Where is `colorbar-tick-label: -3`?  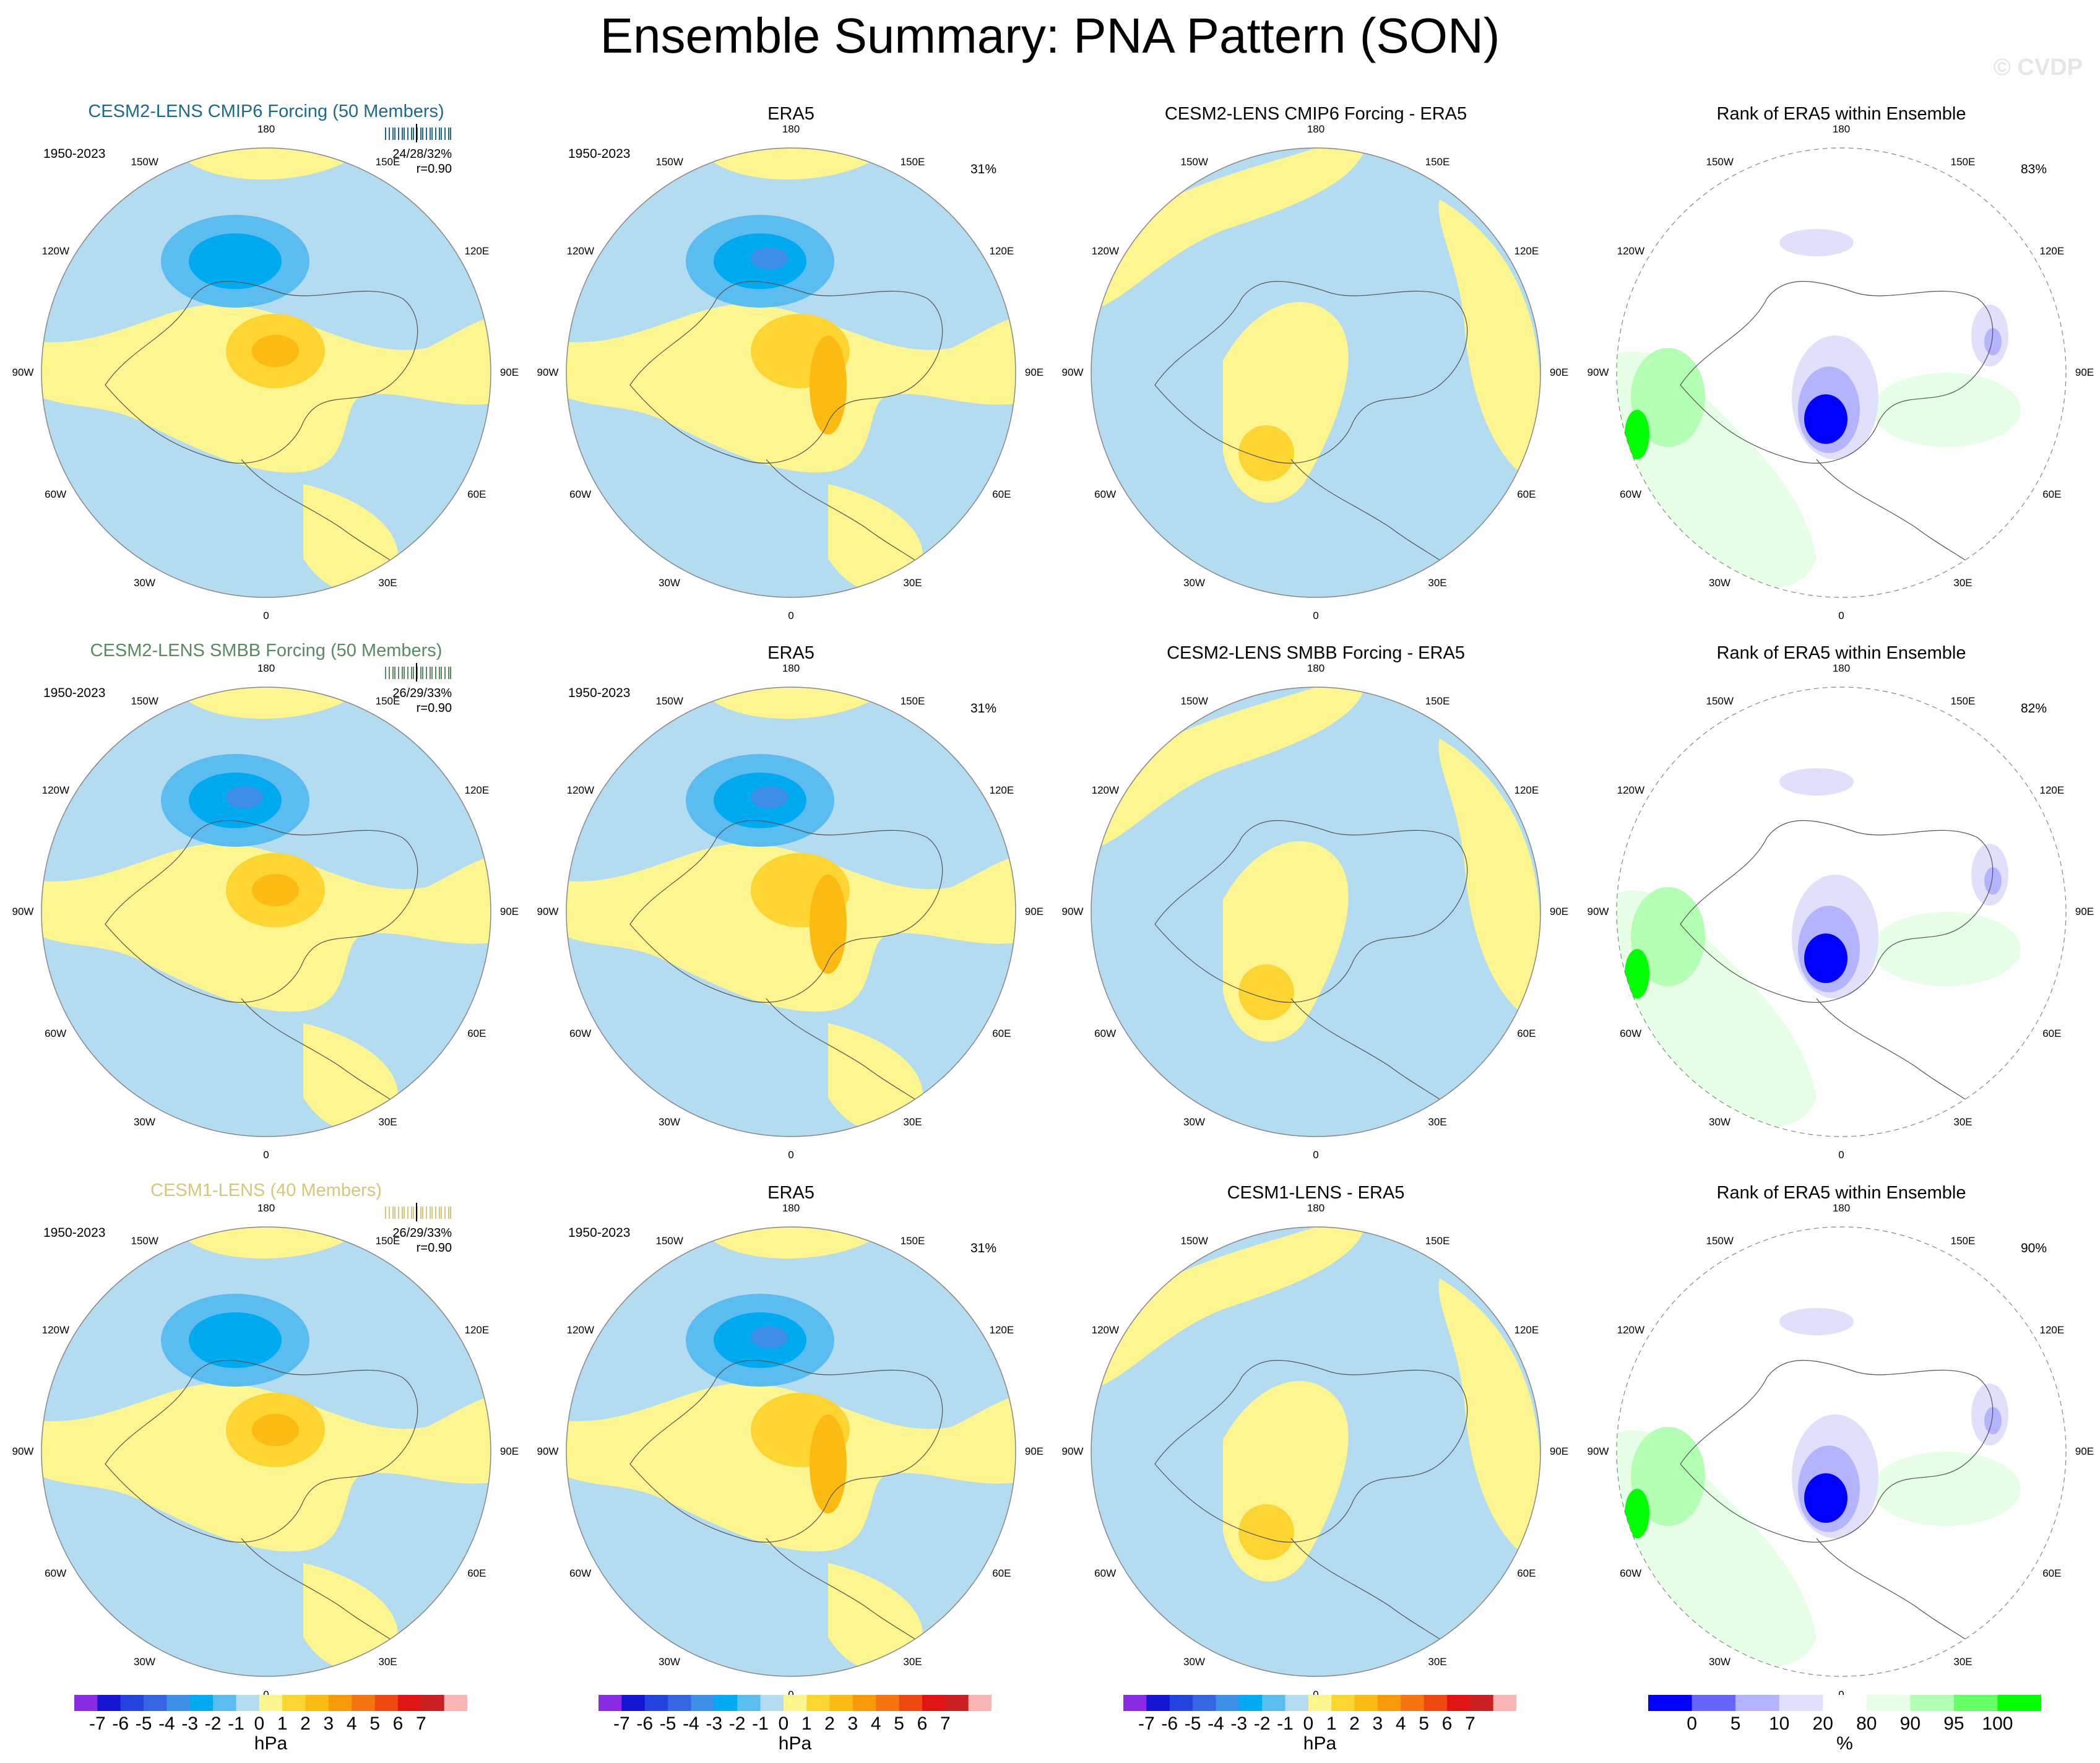 colorbar-tick-label: -3 is located at coordinates (1239, 1723).